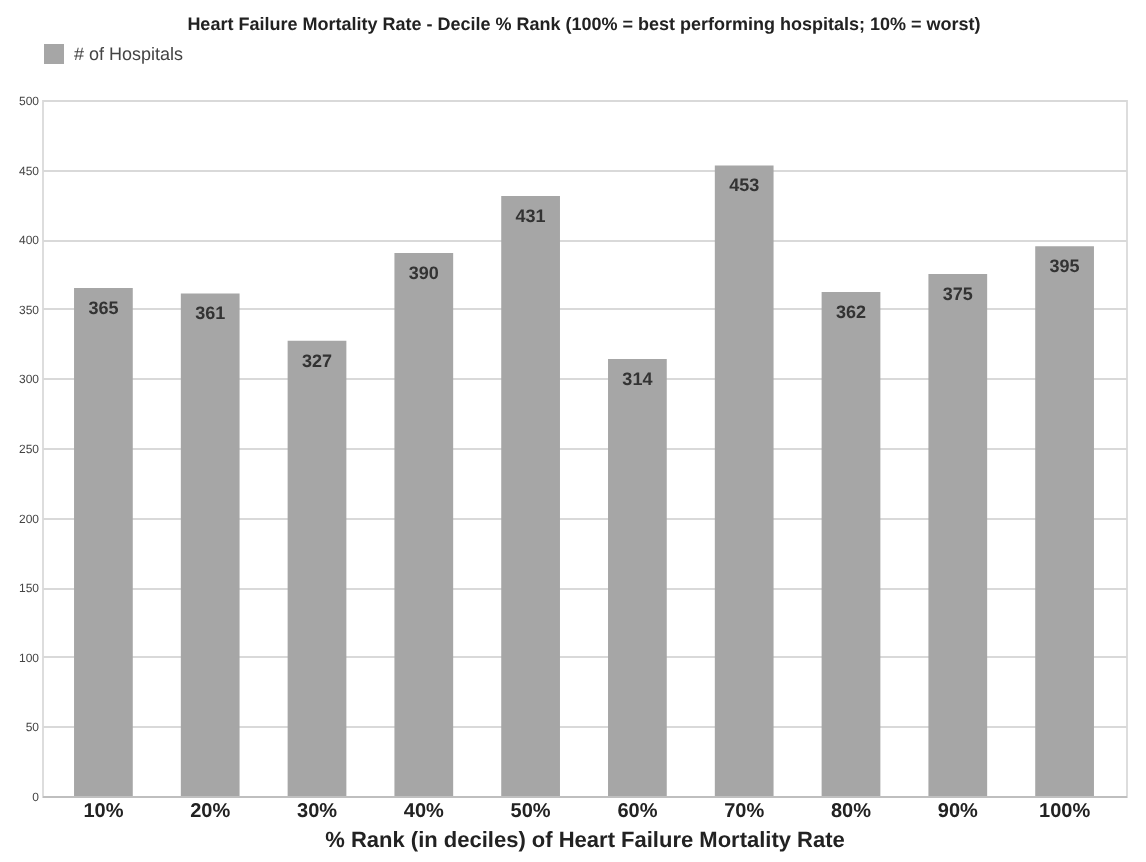 This screenshot has height=862, width=1146. I want to click on x-tick-label: 20%, so click(210, 812).